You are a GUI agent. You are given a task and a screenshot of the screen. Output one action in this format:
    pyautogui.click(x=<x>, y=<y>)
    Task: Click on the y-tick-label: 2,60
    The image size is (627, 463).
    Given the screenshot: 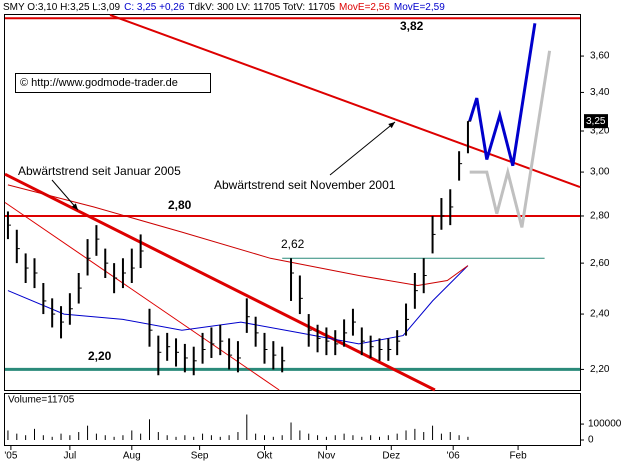 What is the action you would take?
    pyautogui.click(x=600, y=263)
    